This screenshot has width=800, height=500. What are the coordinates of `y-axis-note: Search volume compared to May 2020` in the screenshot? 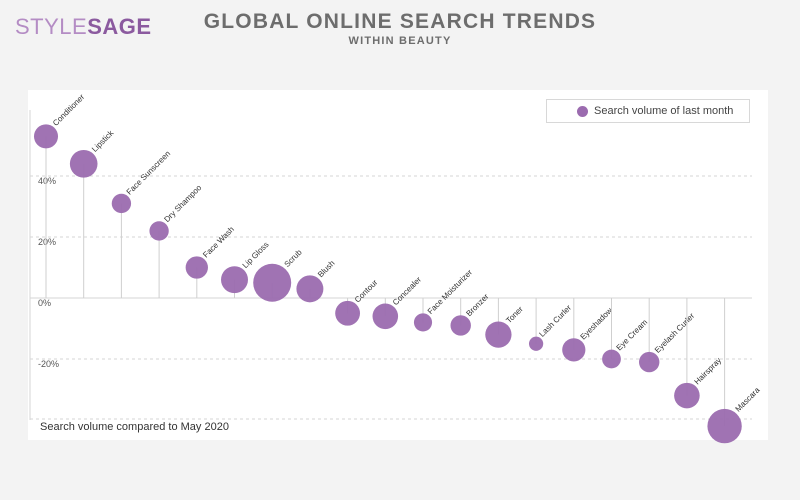 It's located at (134, 427).